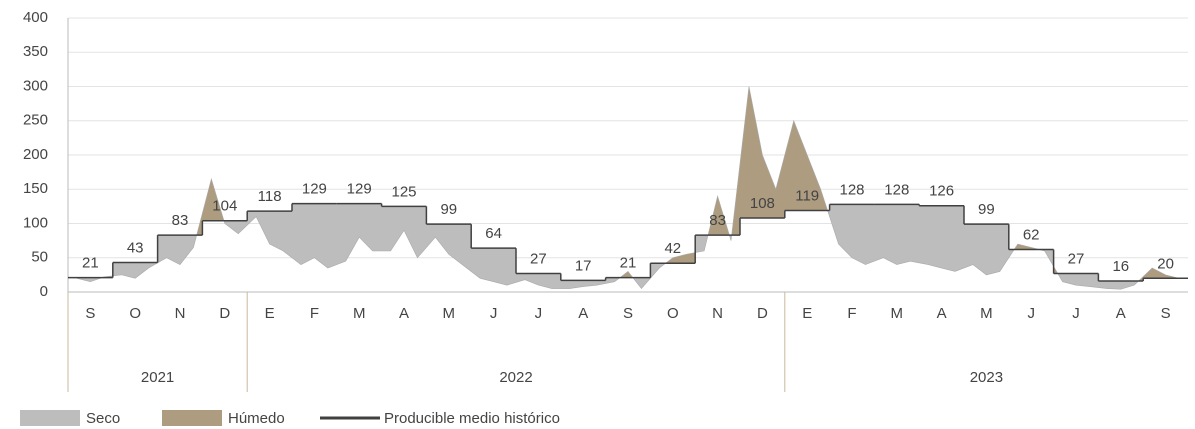  Describe the element at coordinates (157, 377) in the screenshot. I see `year-label: 2021` at that location.